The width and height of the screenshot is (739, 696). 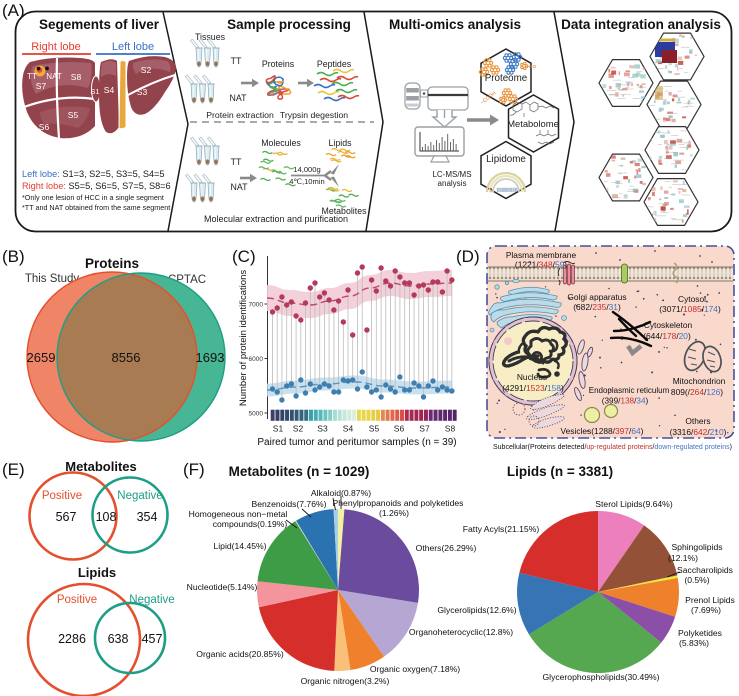 What do you see at coordinates (699, 381) in the screenshot?
I see `svg-text: Mitochondrion` at bounding box center [699, 381].